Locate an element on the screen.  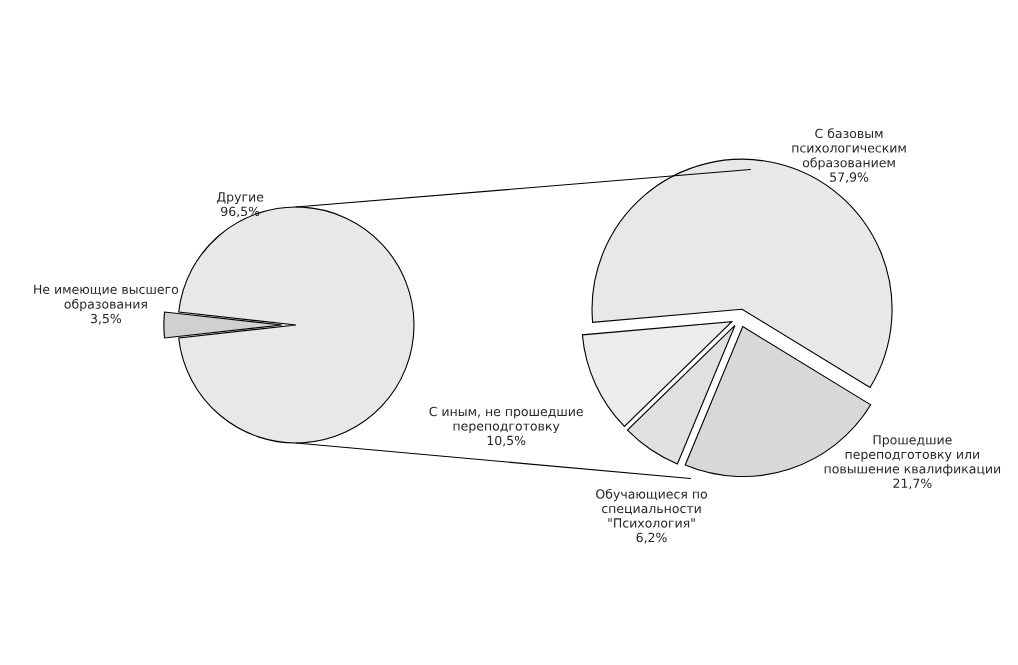
slice-label: Другие is located at coordinates (240, 198).